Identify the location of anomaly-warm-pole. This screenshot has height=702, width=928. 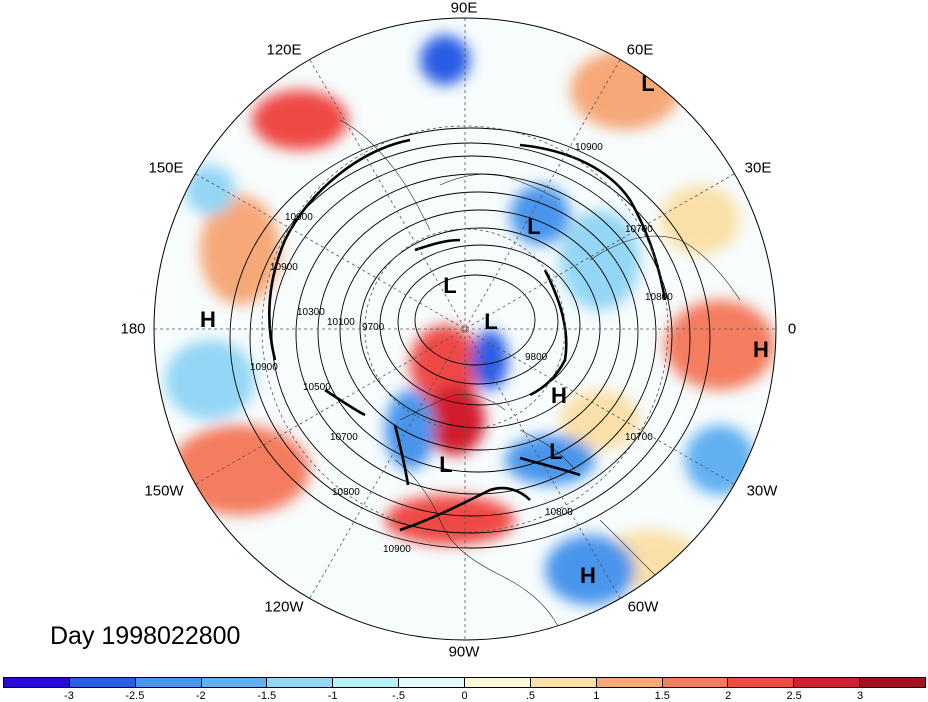
(445, 365).